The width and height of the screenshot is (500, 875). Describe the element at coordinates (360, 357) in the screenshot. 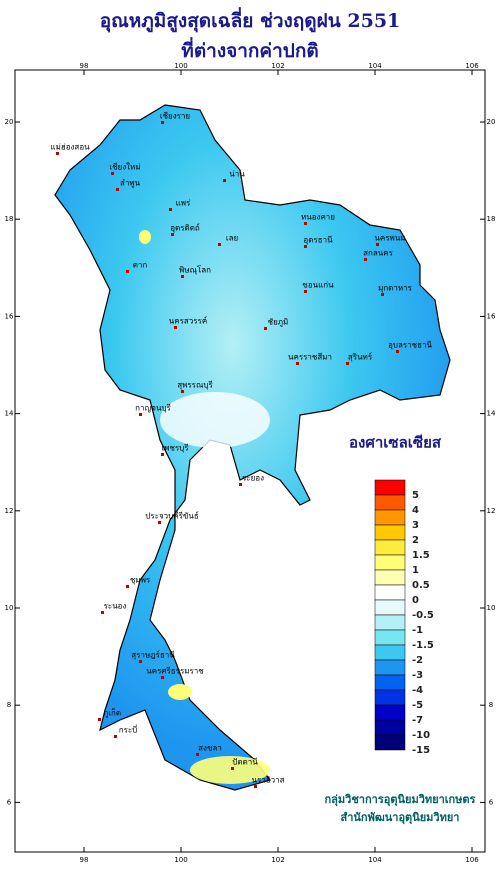

I see `place-label: สุรินทร์` at that location.